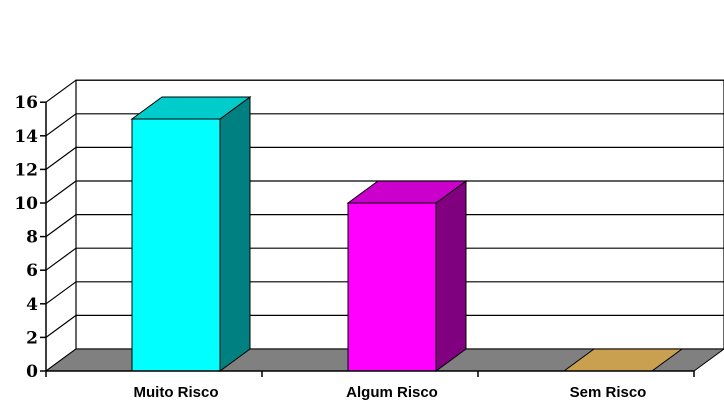  Describe the element at coordinates (32, 305) in the screenshot. I see `y-tick-label: 4` at that location.